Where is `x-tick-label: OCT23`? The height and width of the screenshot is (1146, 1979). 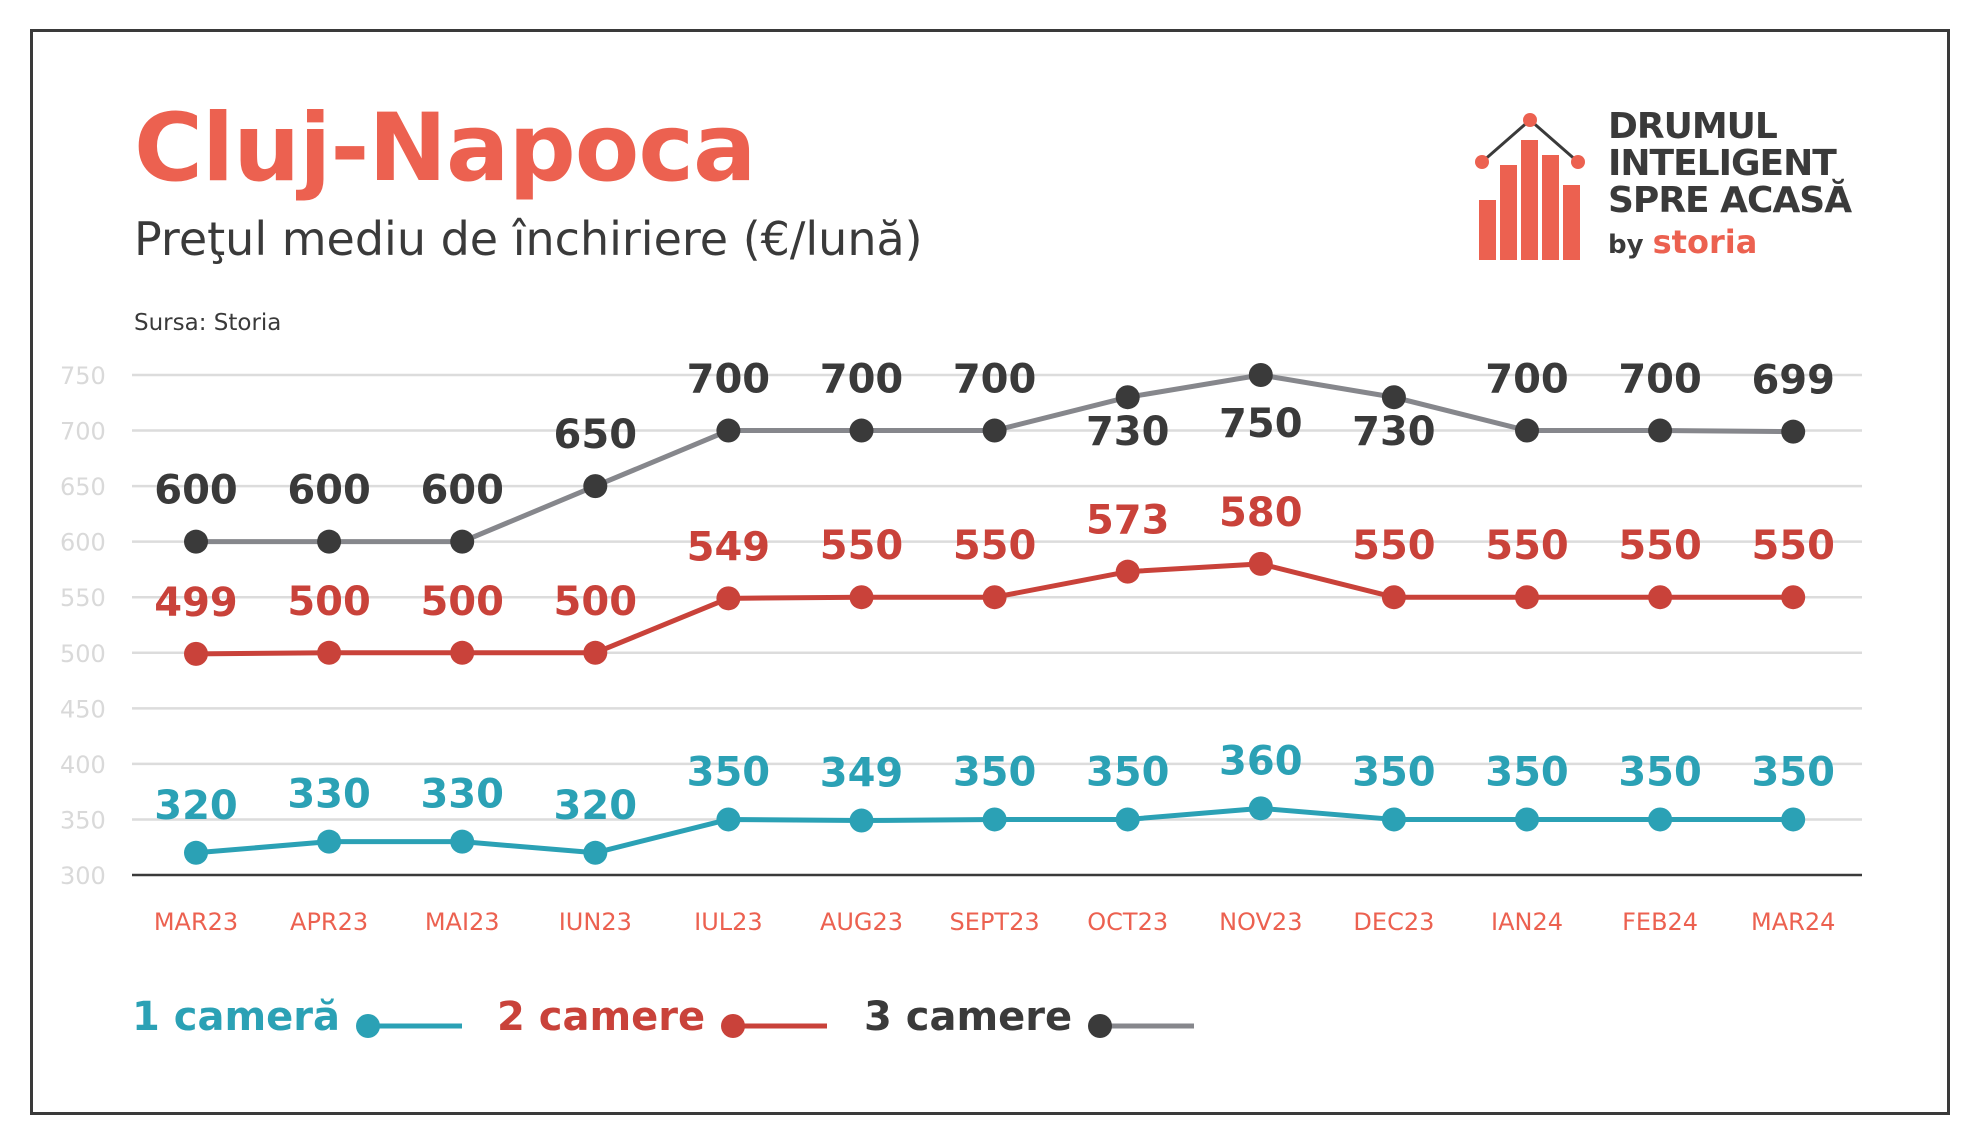 x-tick-label: OCT23 is located at coordinates (1127, 922).